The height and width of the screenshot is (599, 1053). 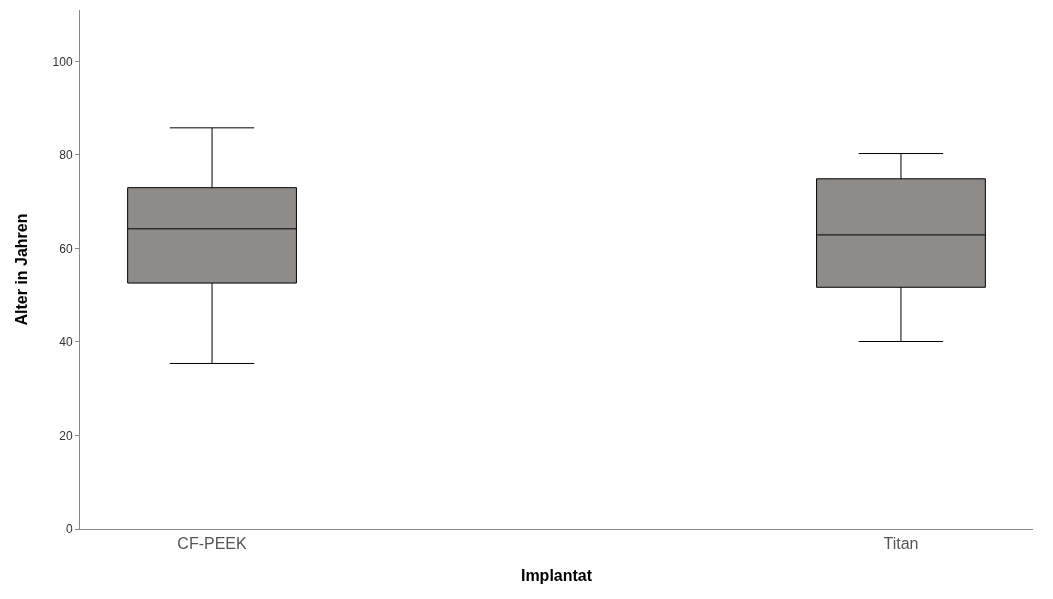 I want to click on y-tick-label: 100, so click(x=62, y=61).